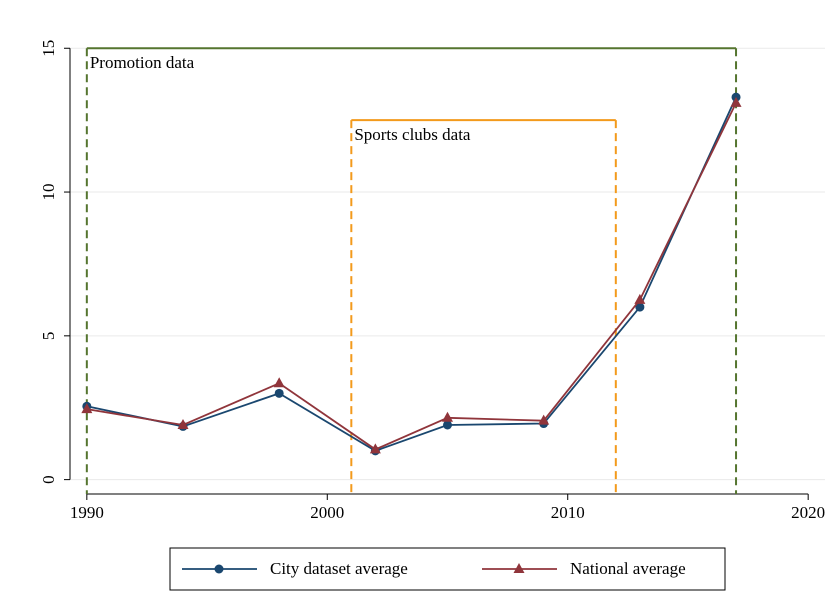 This screenshot has height=607, width=831. Describe the element at coordinates (48, 48) in the screenshot. I see `y-tick-label: 15` at that location.